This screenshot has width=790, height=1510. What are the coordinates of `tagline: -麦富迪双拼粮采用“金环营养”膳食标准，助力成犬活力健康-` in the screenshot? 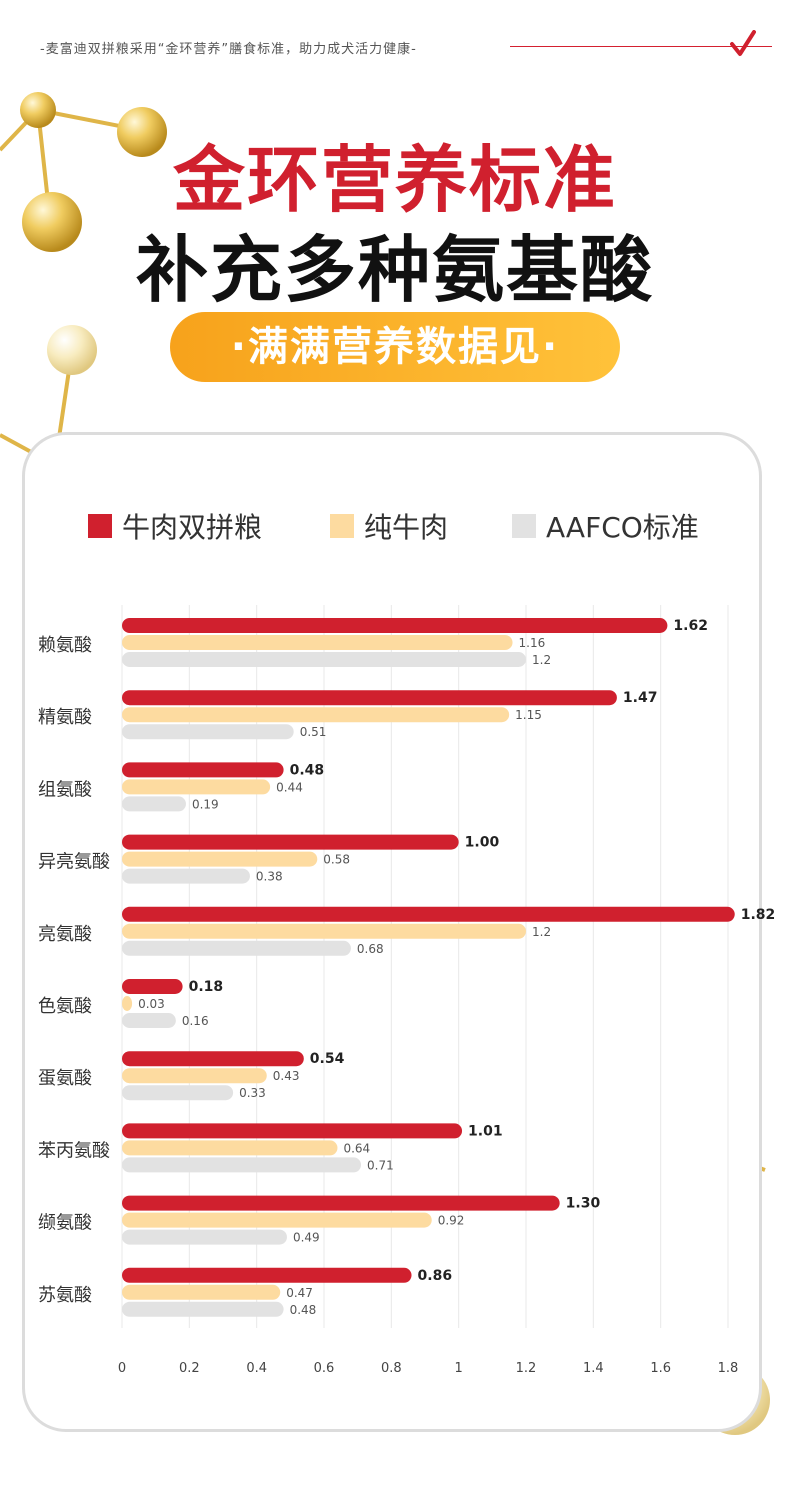 It's located at (228, 49).